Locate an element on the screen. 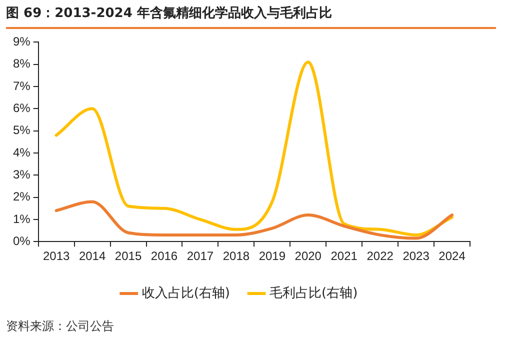 Image resolution: width=508 pixels, height=340 pixels. y-tick-label: 1% is located at coordinates (22, 219).